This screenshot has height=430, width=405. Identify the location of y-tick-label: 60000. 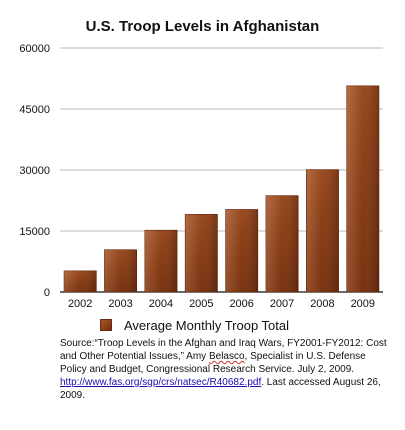
(34, 49).